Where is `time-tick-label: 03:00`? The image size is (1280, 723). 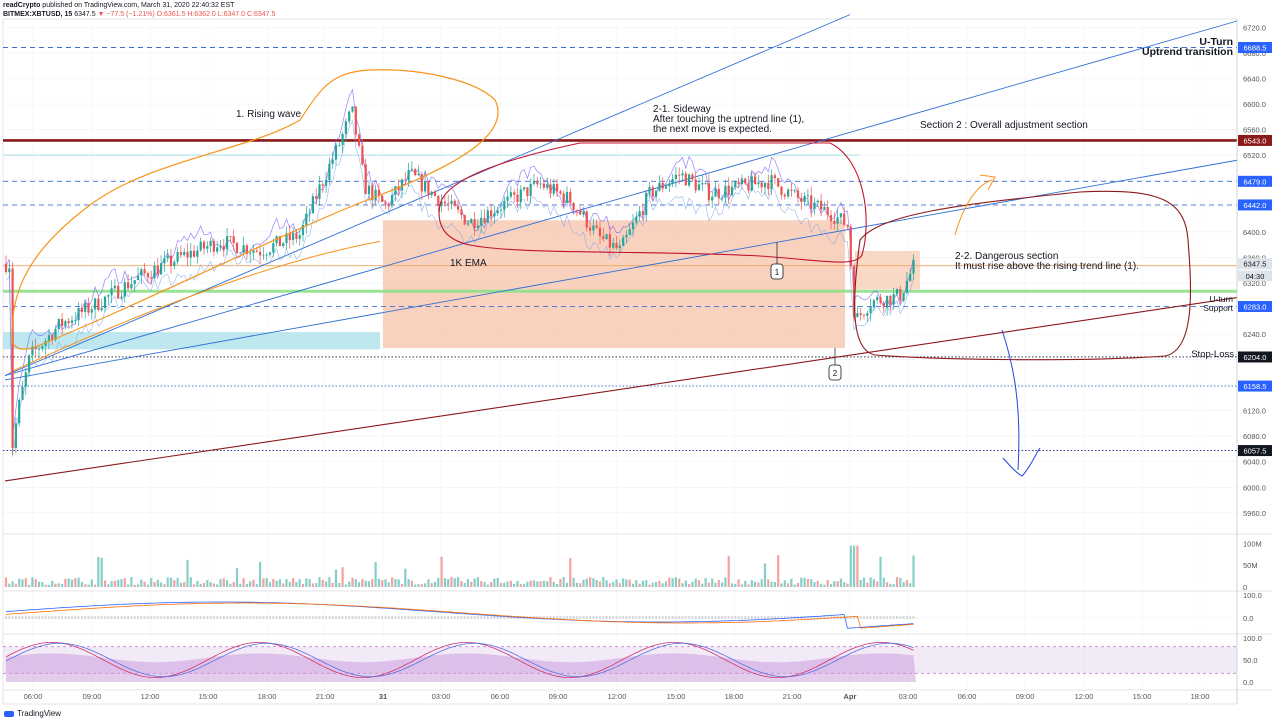
time-tick-label: 03:00 is located at coordinates (908, 696).